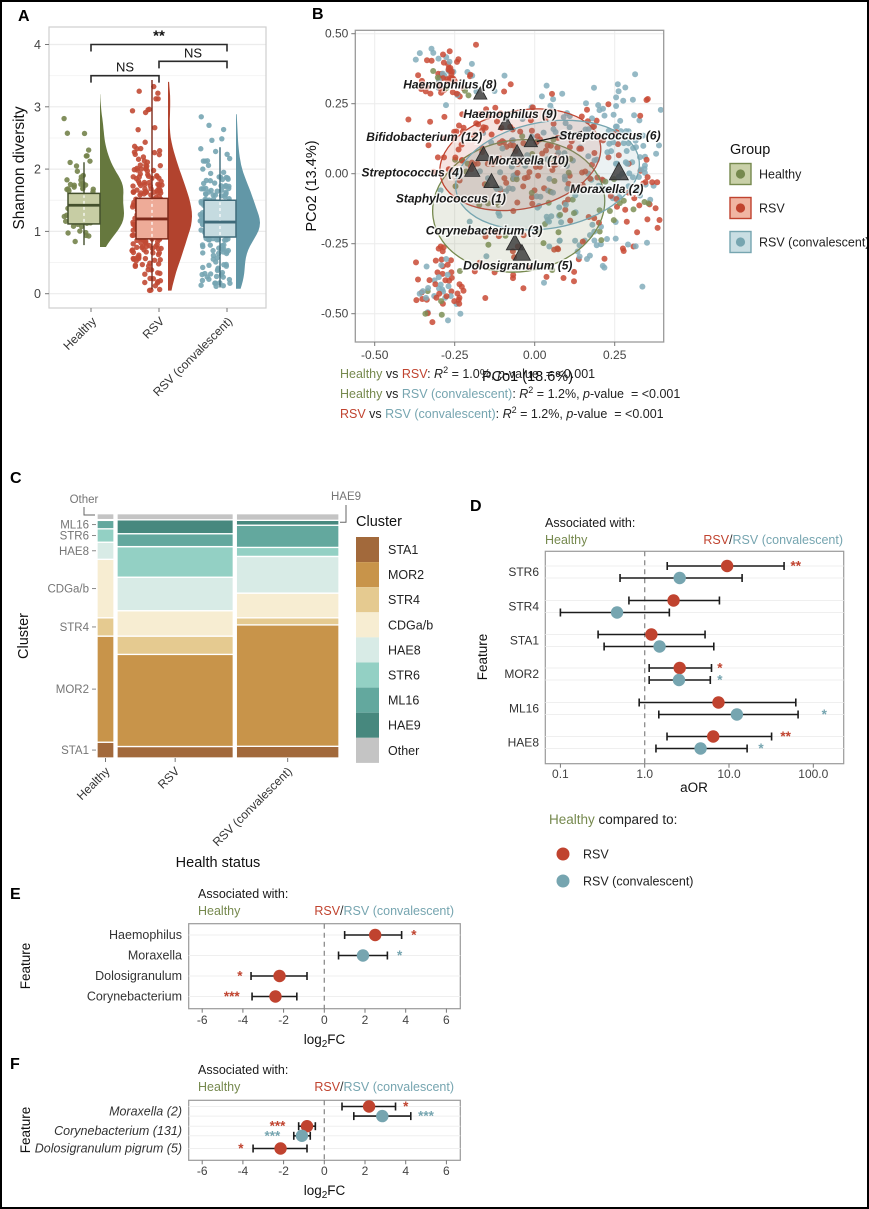 Image resolution: width=869 pixels, height=1209 pixels. I want to click on feature-label: HAE8, so click(524, 743).